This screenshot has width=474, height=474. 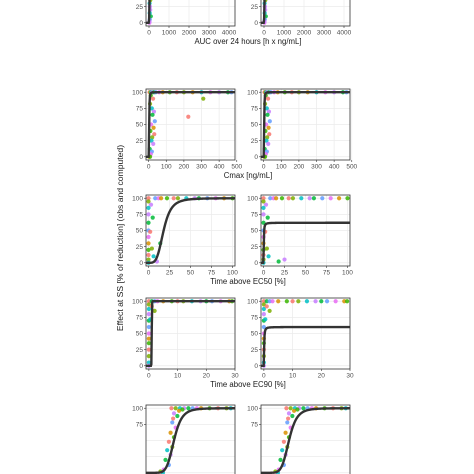 What do you see at coordinates (191, 273) in the screenshot?
I see `x-tick-label: 50` at bounding box center [191, 273].